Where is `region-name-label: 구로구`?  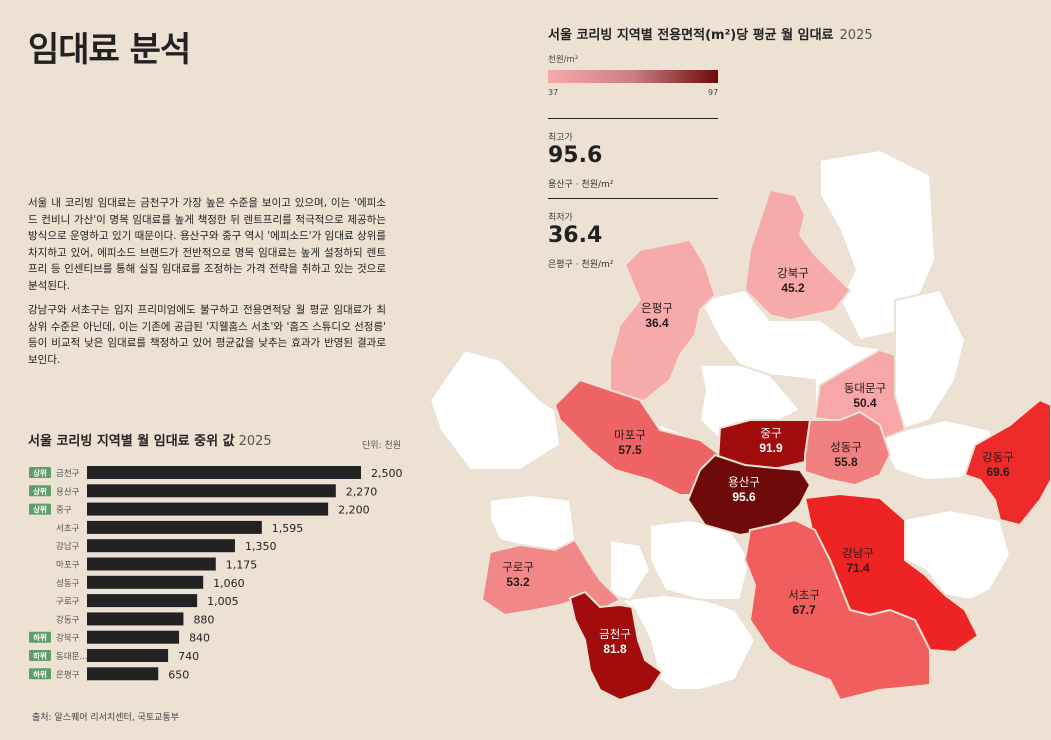
region-name-label: 구로구 is located at coordinates (518, 568).